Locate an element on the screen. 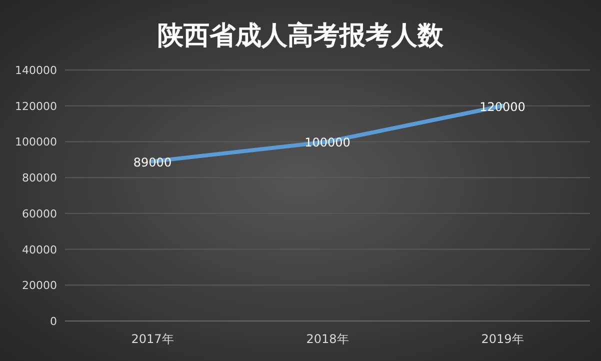  y-tick-label: 0 is located at coordinates (53, 321).